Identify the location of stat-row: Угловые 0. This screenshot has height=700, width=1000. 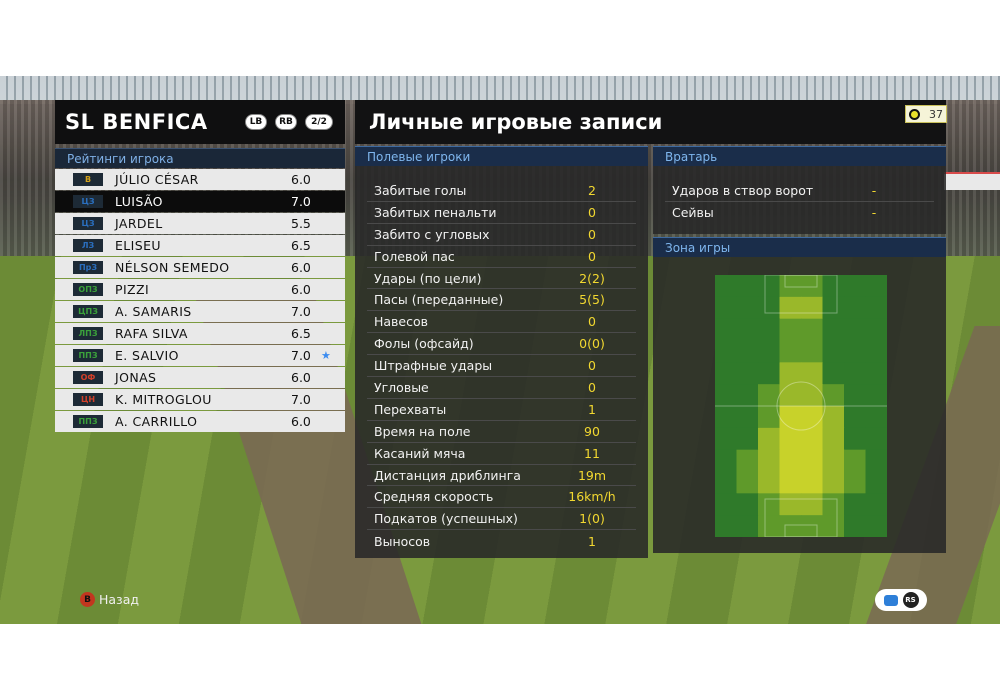
(501, 388).